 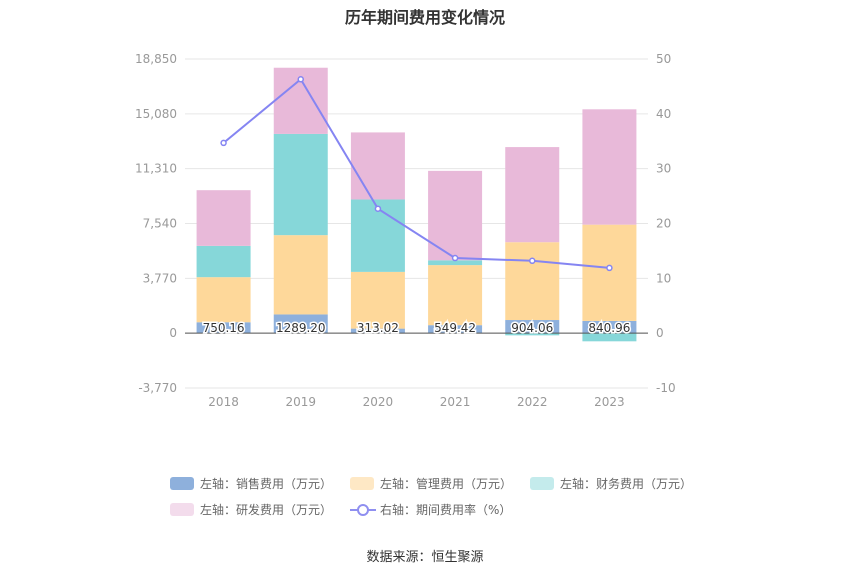 What do you see at coordinates (424, 17) in the screenshot?
I see `chart-title: 历年期间费用变化情况` at bounding box center [424, 17].